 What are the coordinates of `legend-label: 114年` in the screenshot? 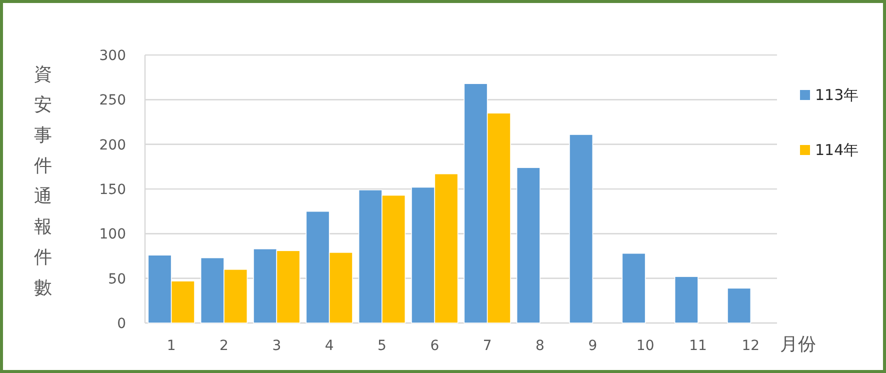 It's located at (837, 150).